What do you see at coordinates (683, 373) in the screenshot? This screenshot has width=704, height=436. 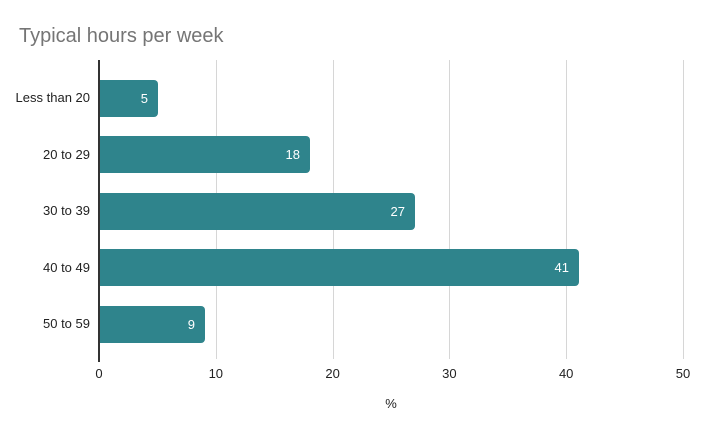 I see `x-tick-label: 50` at bounding box center [683, 373].